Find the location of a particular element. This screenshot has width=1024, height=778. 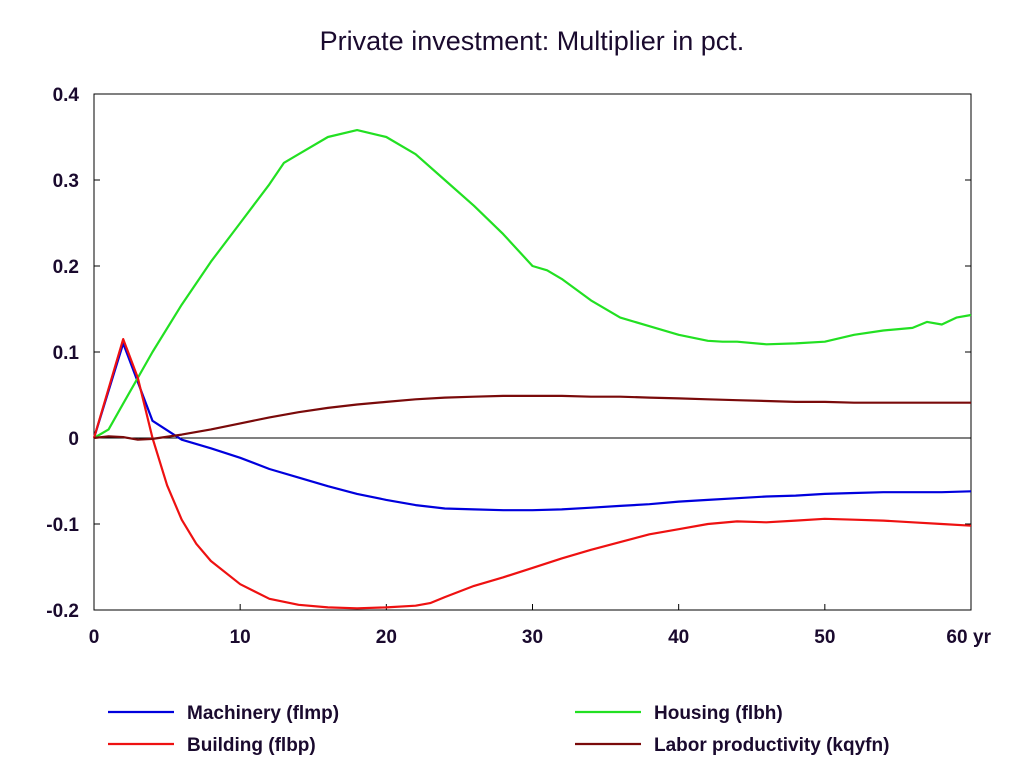

y-tick-label: 0 is located at coordinates (73, 439).